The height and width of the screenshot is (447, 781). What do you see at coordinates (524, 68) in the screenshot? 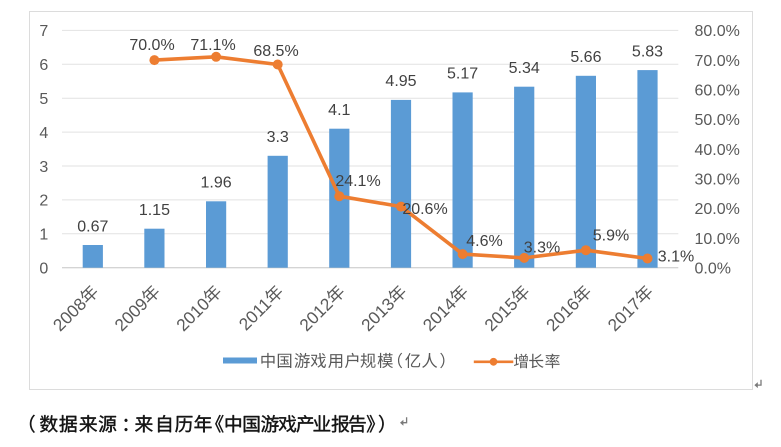
I see `svg-text: 5.34` at bounding box center [524, 68].